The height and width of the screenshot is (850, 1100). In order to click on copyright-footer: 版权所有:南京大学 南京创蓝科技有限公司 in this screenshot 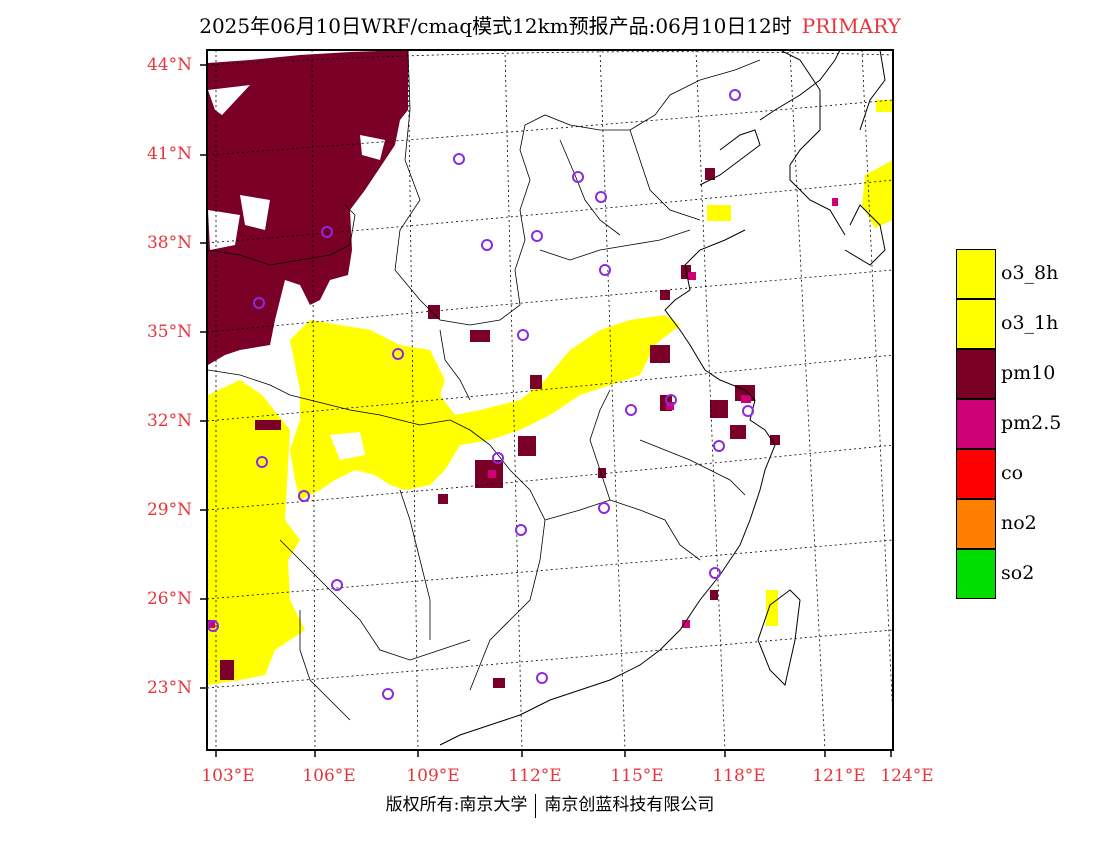, I will do `click(550, 804)`.